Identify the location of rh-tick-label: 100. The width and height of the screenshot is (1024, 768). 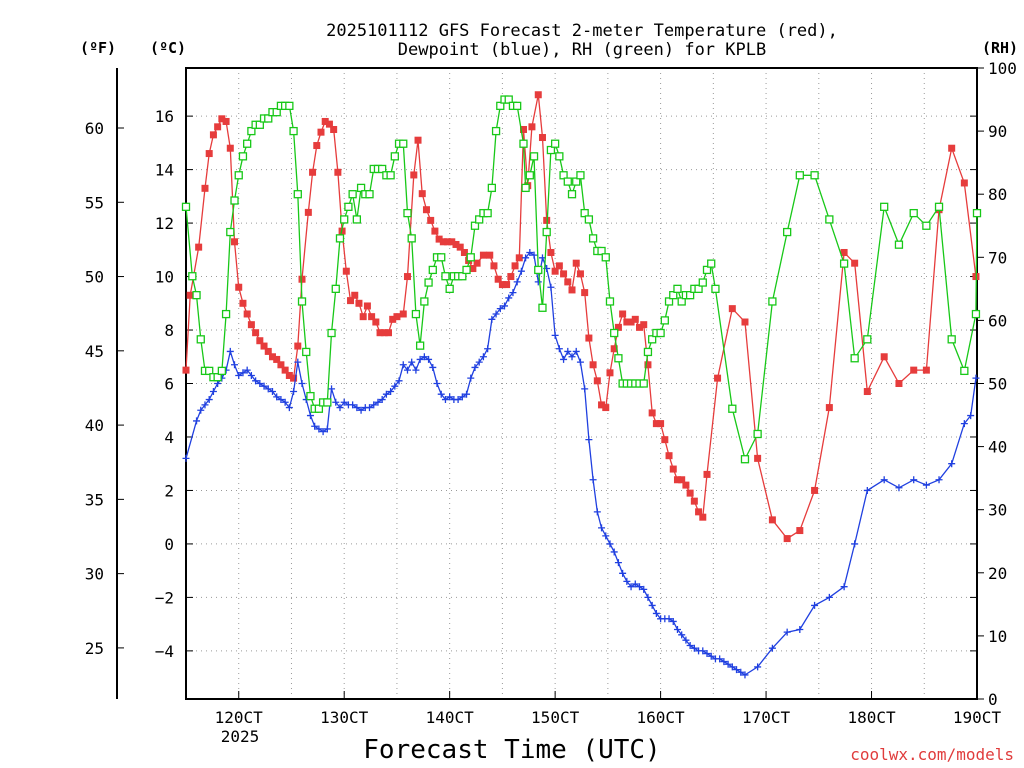
(1002, 68).